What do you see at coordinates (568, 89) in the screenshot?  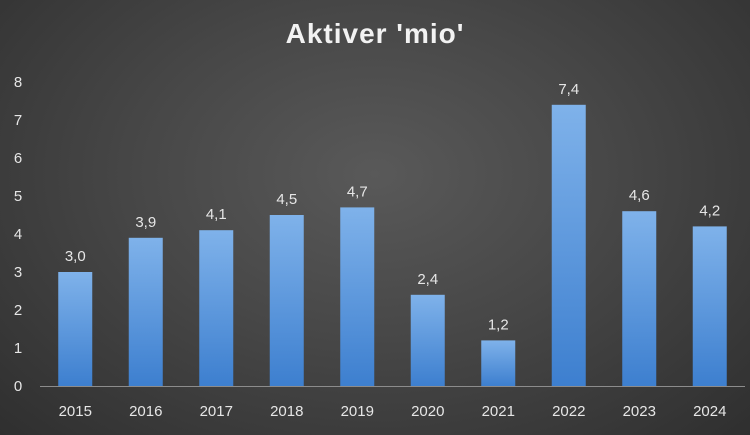 I see `data-label: 7,4` at bounding box center [568, 89].